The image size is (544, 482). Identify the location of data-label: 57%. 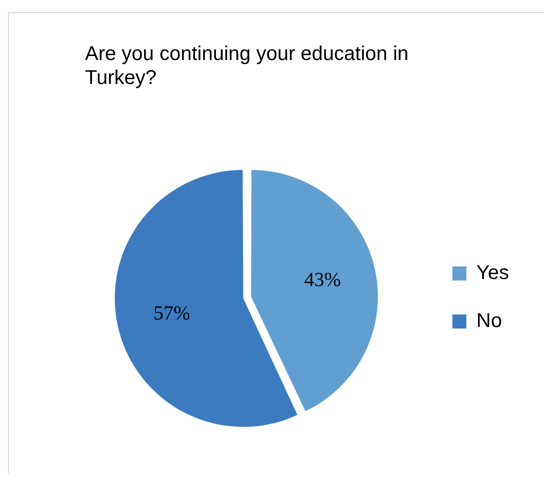
(172, 313).